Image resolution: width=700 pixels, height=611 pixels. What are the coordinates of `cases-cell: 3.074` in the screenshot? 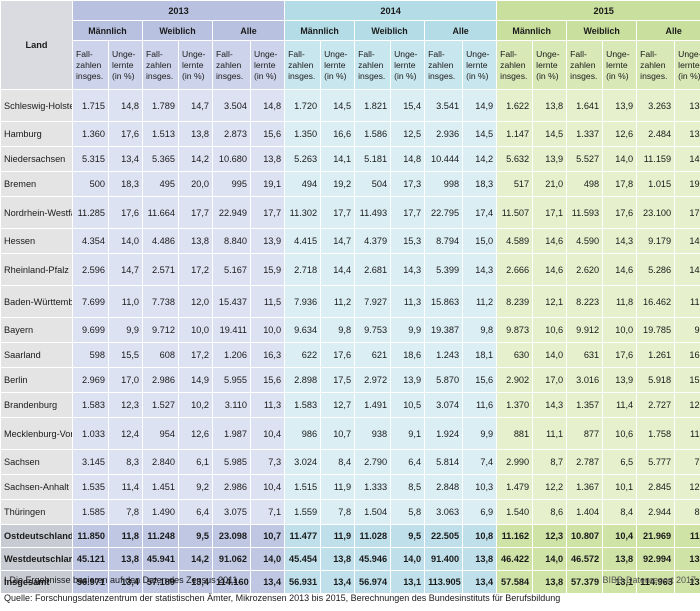 It's located at (444, 405).